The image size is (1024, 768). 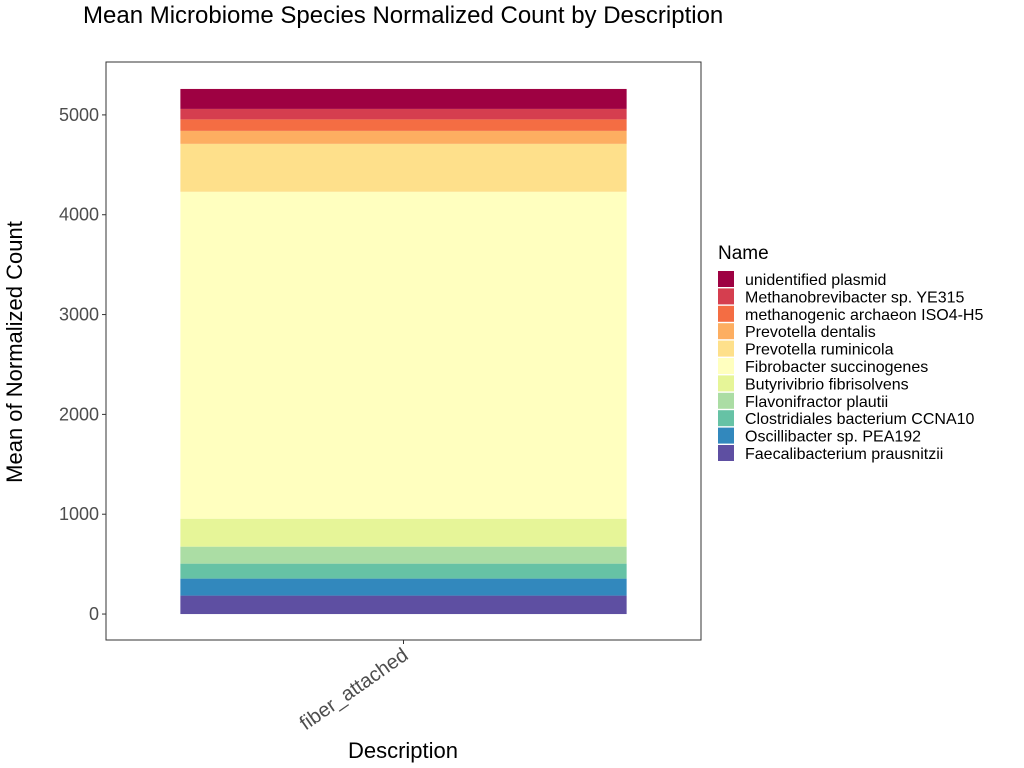 What do you see at coordinates (403, 750) in the screenshot?
I see `x-axis-title: Description` at bounding box center [403, 750].